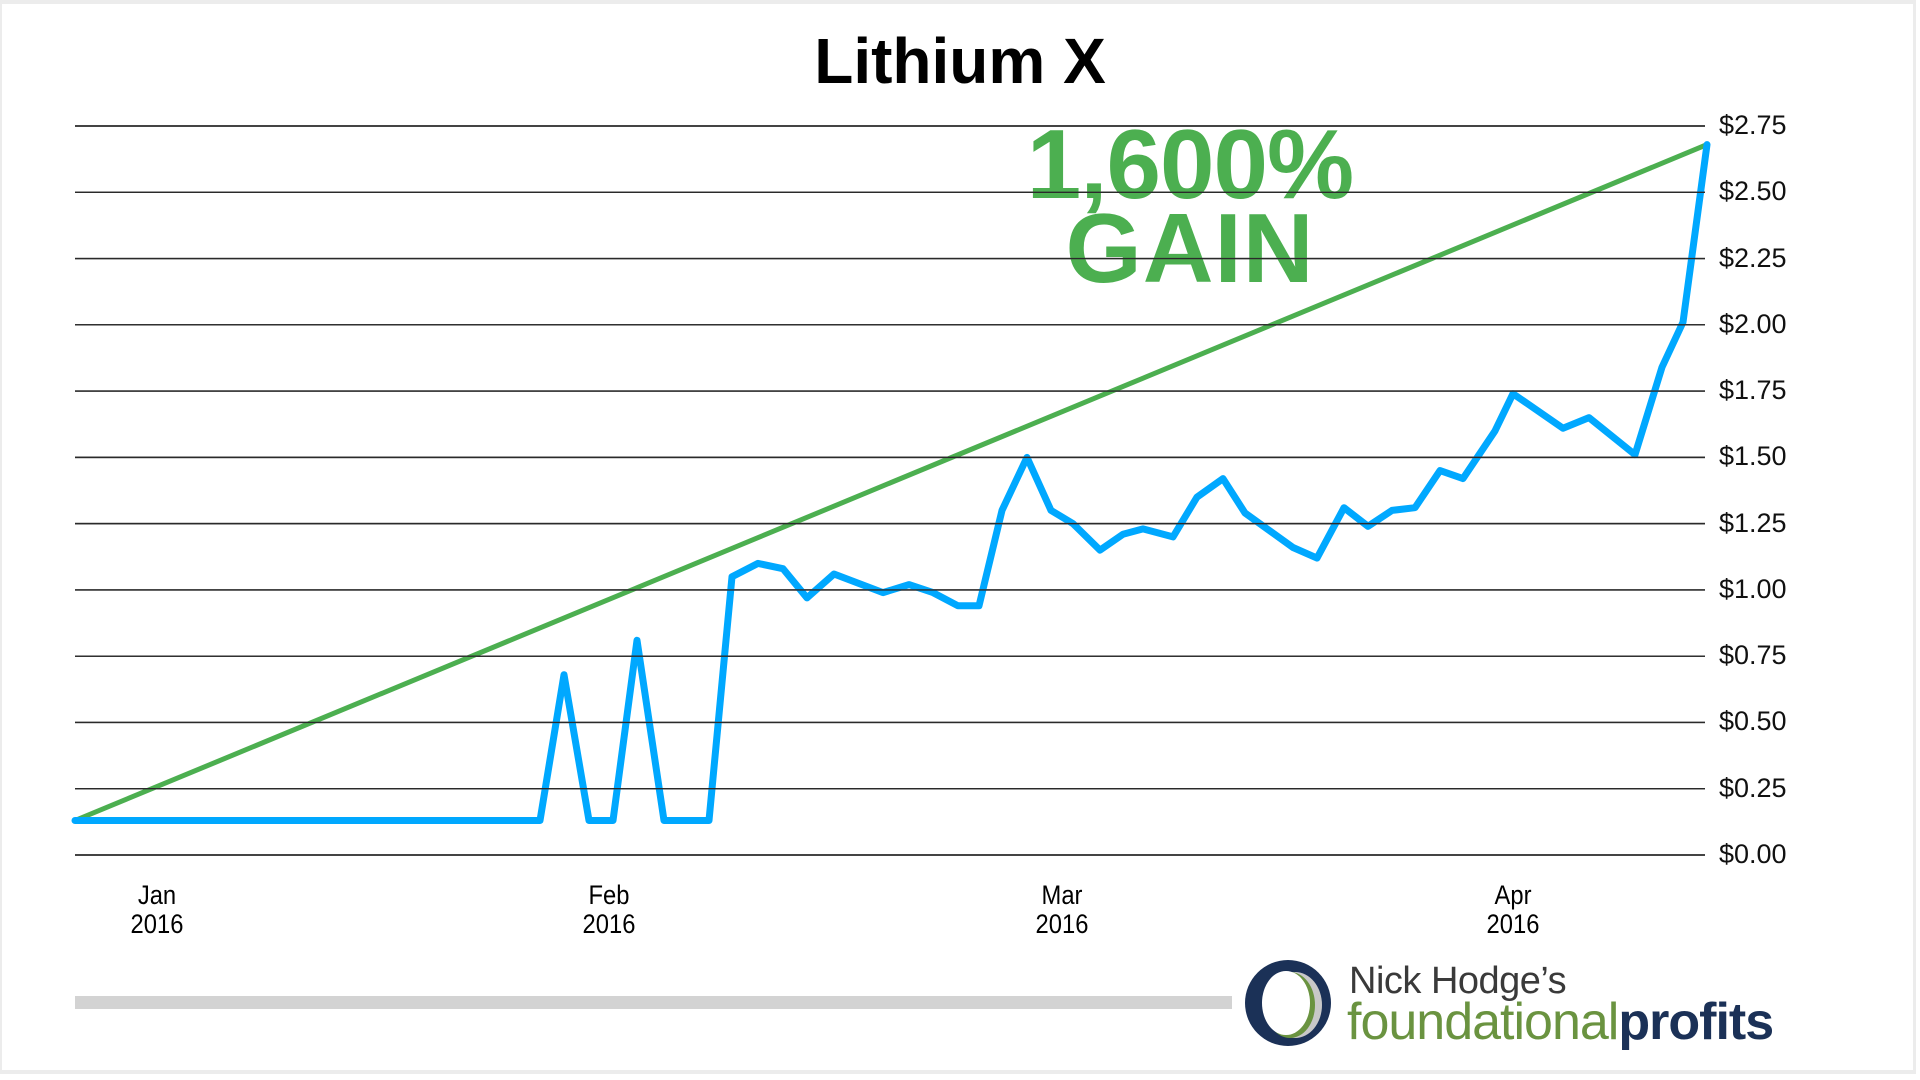 The image size is (1920, 1080). Describe the element at coordinates (1753, 787) in the screenshot. I see `y-tick-label: $0.25` at that location.